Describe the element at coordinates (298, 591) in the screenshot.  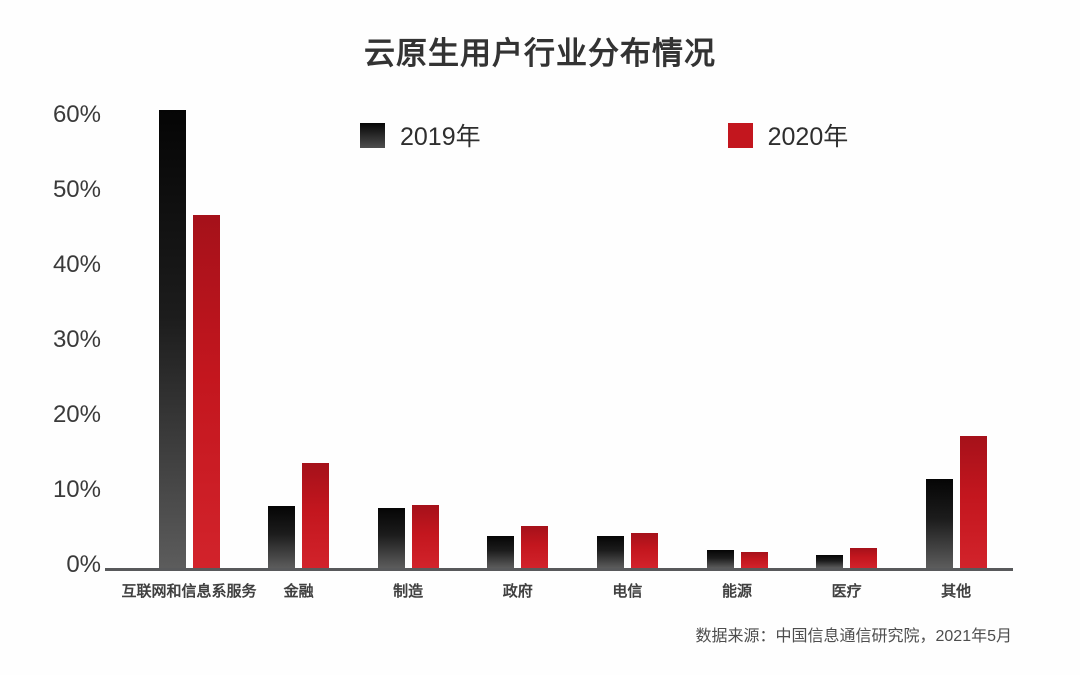
I see `x-axis-label: 金融` at that location.